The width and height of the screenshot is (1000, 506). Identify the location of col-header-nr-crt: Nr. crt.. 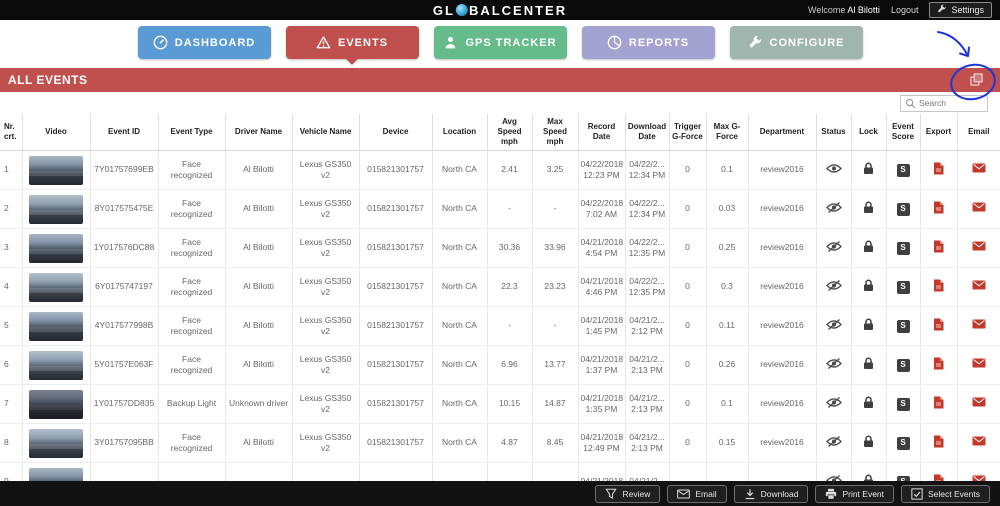
(11, 132).